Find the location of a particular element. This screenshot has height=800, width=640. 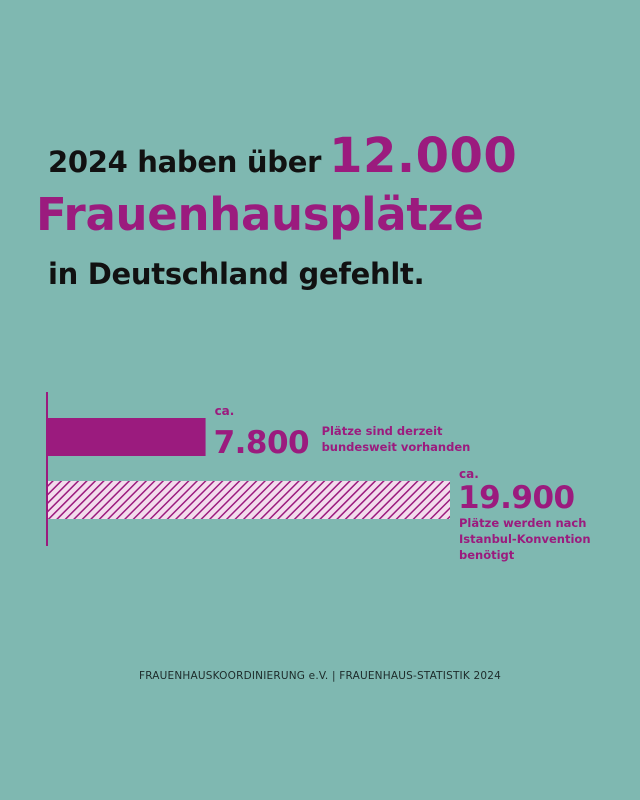

bar-2-description-line-2: Istanbul-Konvention is located at coordinates (525, 539).